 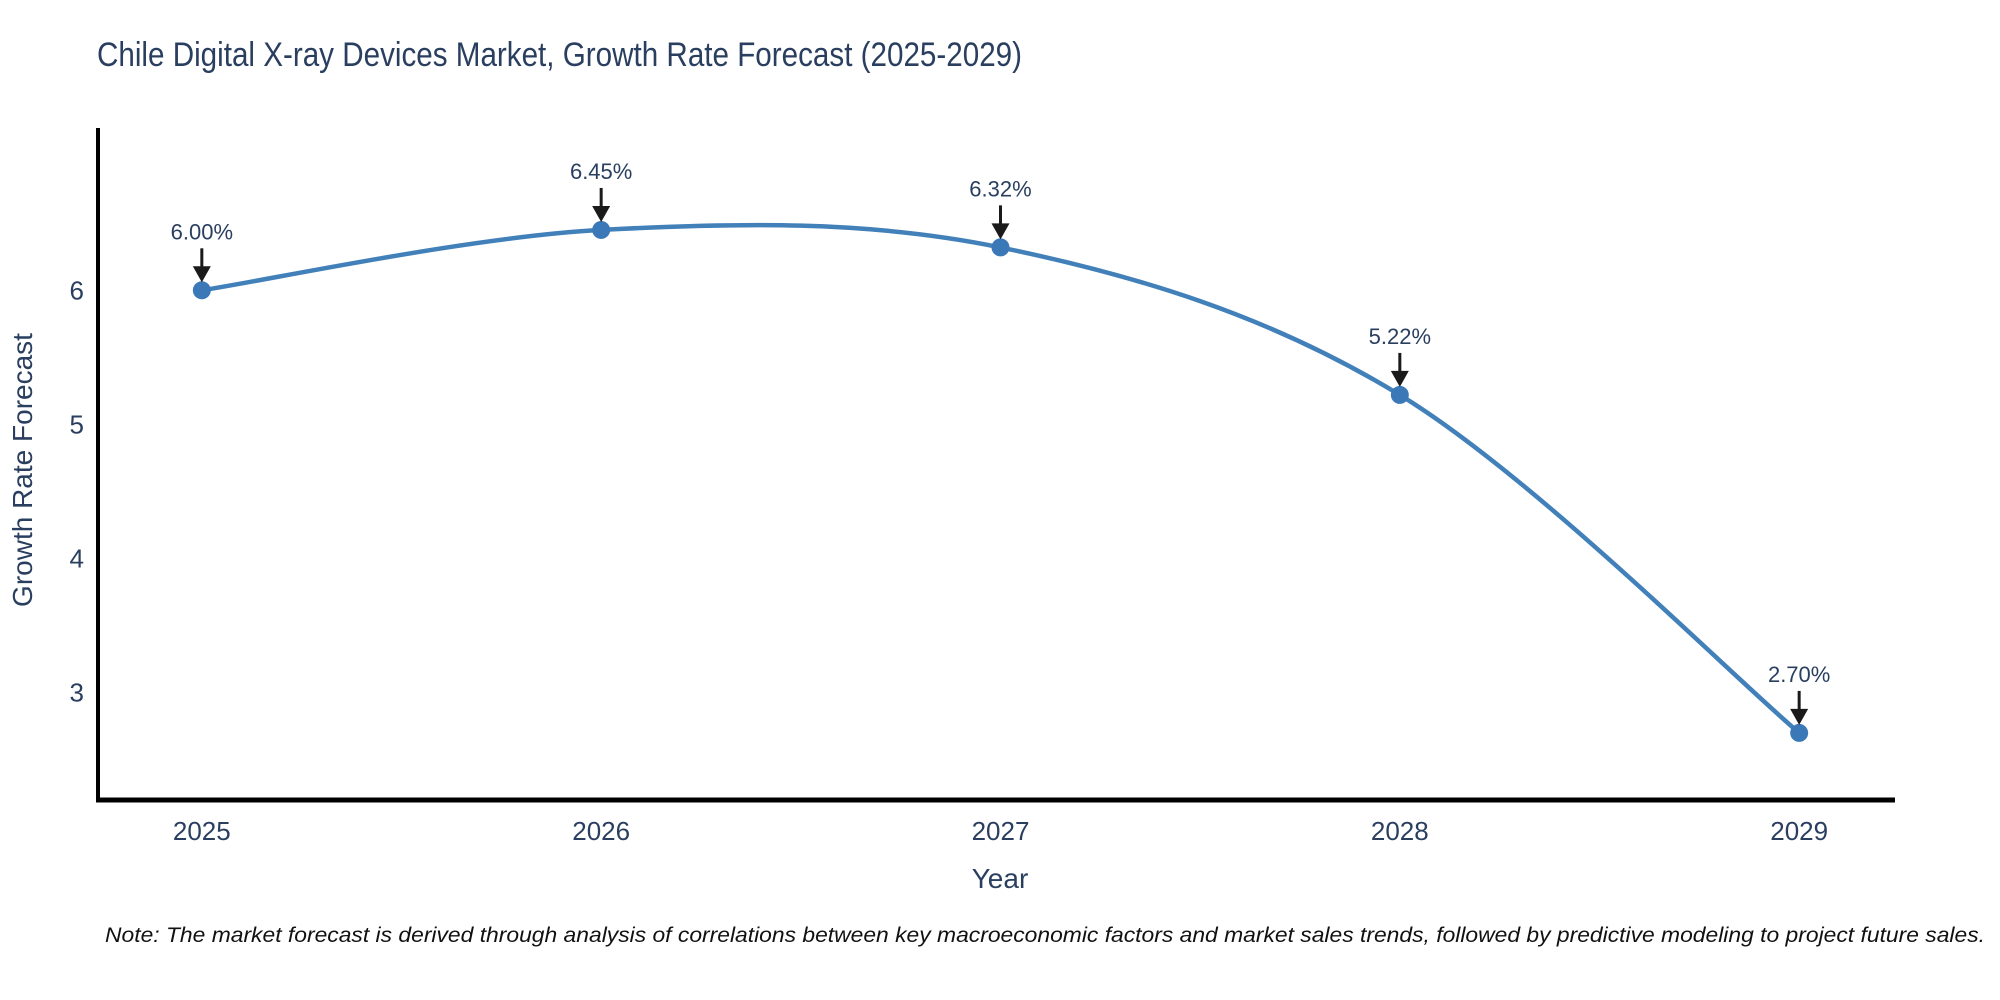 I want to click on annotation-label: 6.32%, so click(x=1000, y=188).